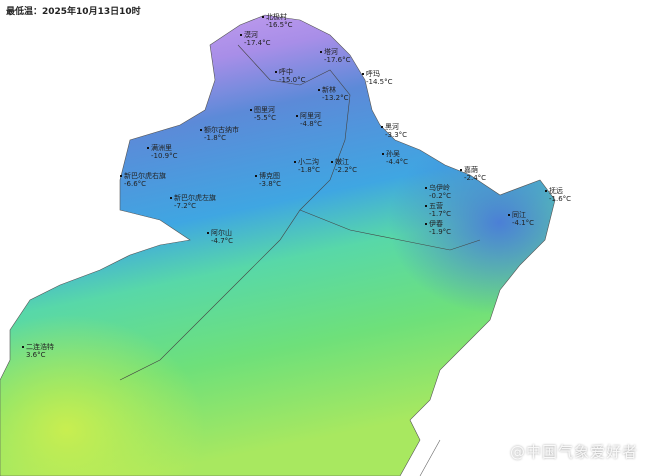 This screenshot has height=476, width=650. I want to click on station-label: 新巴尔虎右旗 -6.6°C, so click(143, 180).